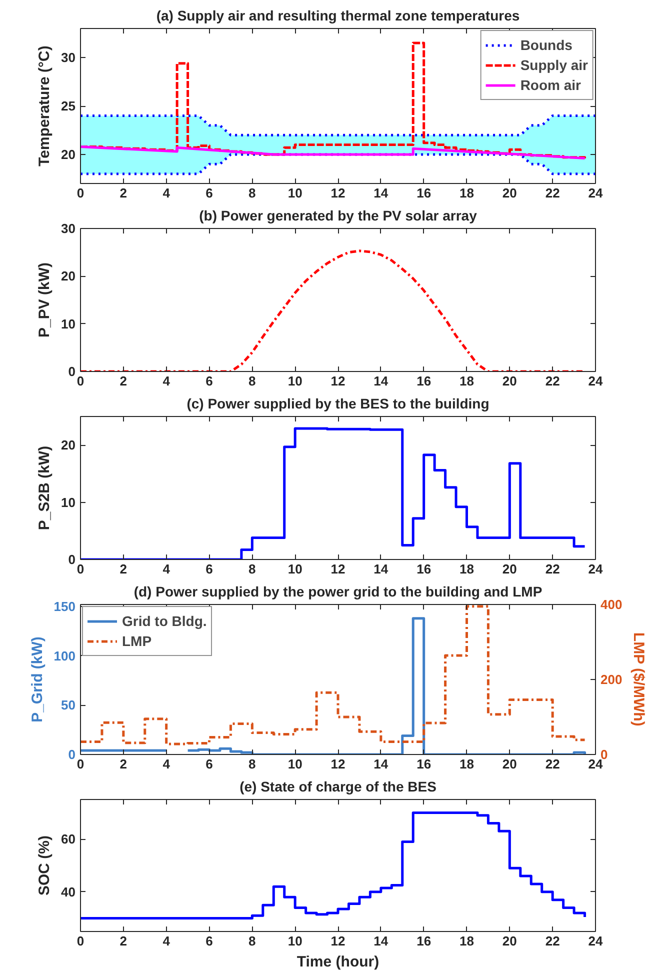 The width and height of the screenshot is (670, 973). Describe the element at coordinates (65, 606) in the screenshot. I see `y-tick-label: 150` at that location.